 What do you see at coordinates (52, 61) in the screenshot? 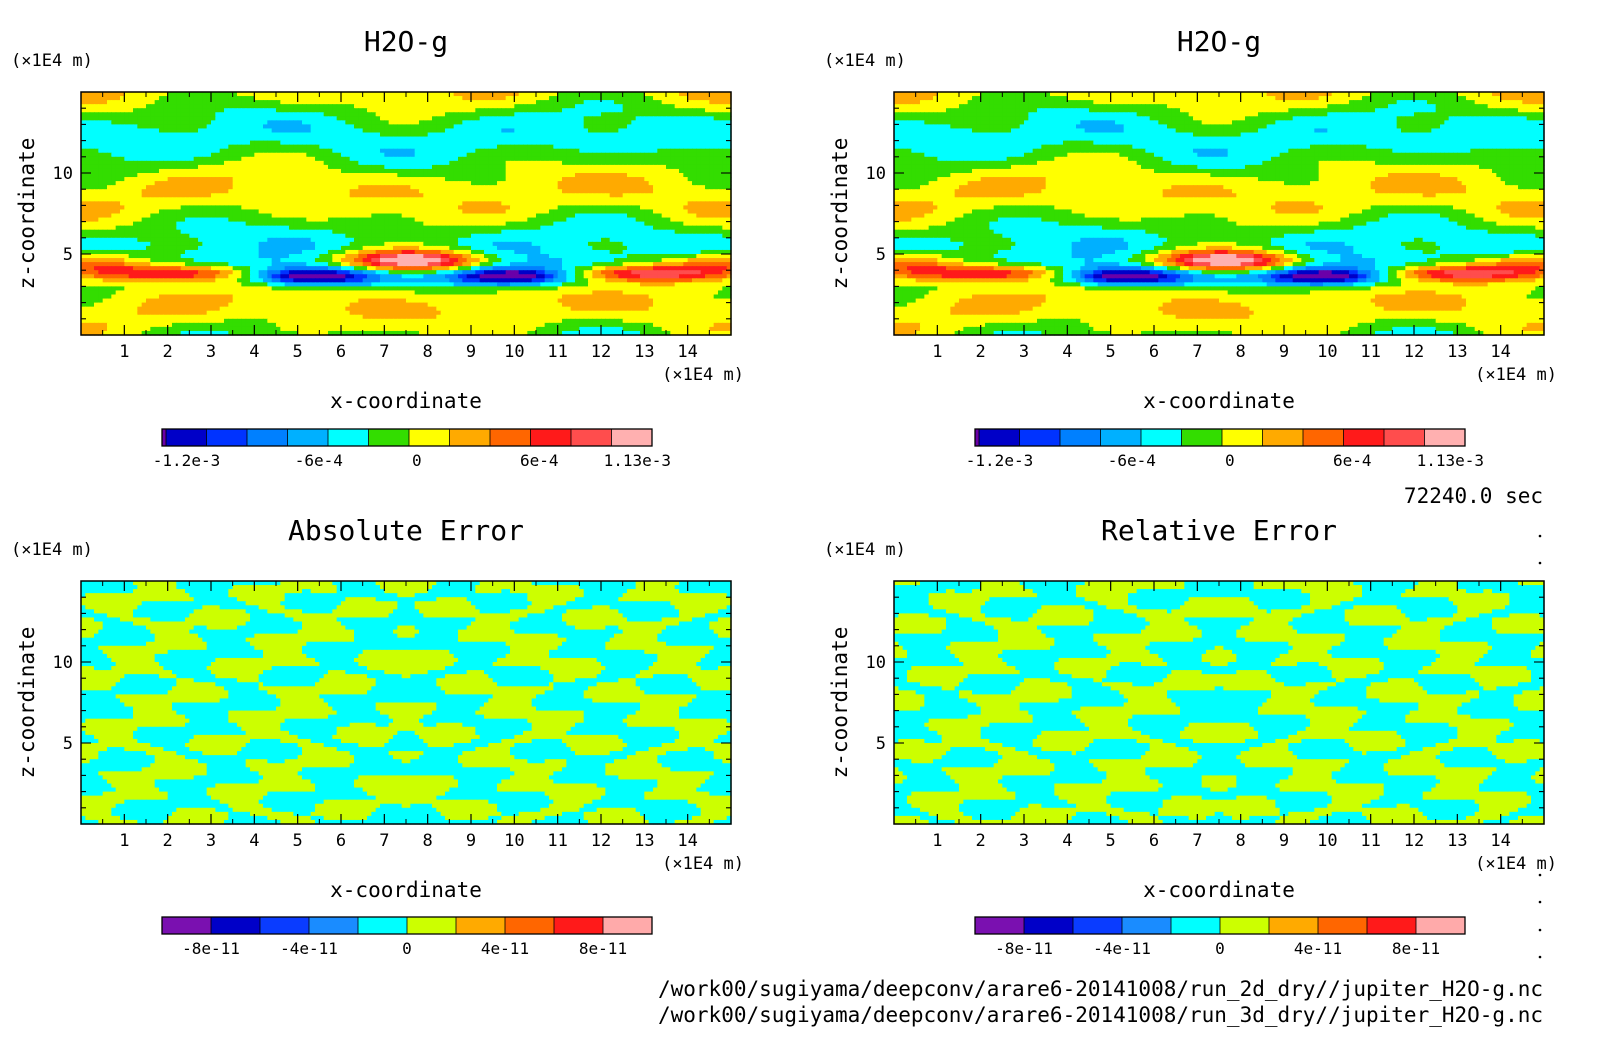
I see `y-unit-label: (×1E4 m)` at bounding box center [52, 61].